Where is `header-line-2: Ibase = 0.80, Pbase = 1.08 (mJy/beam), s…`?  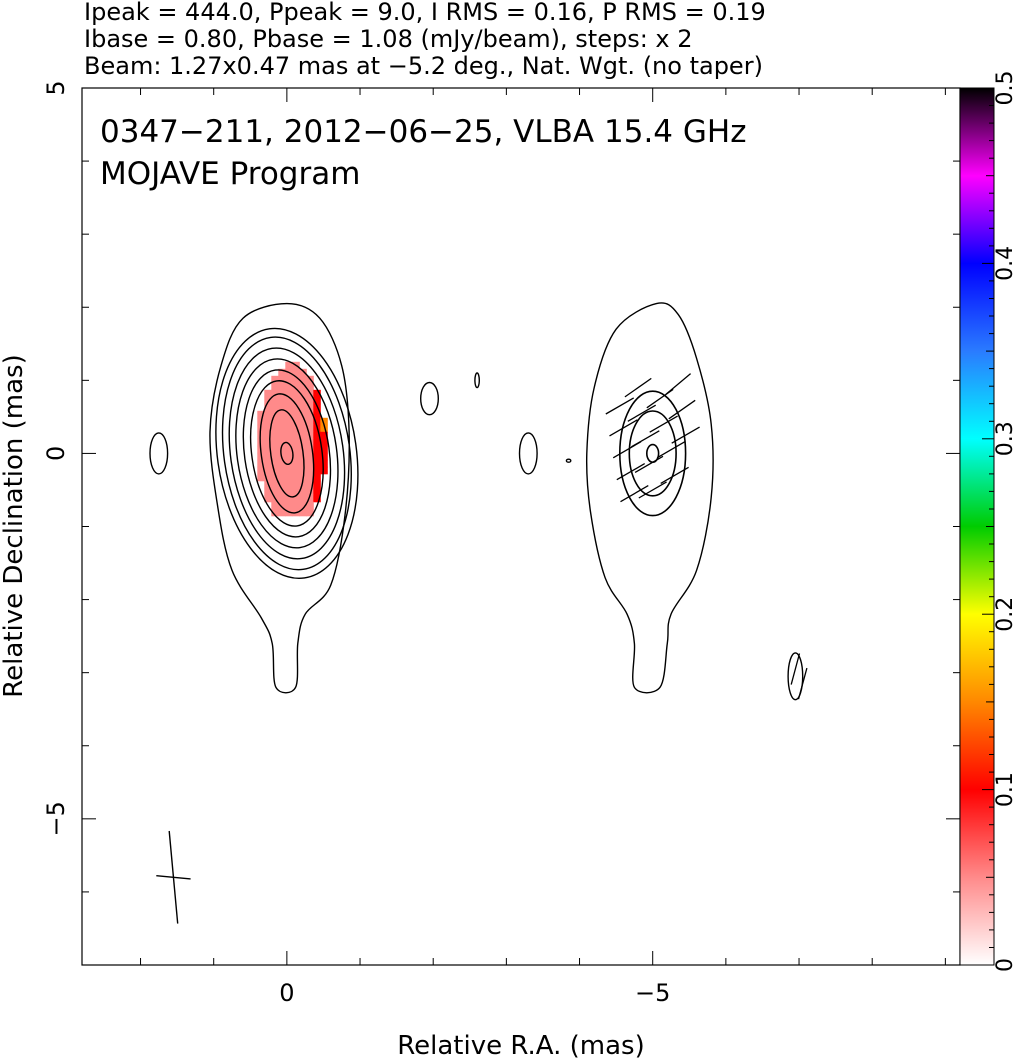
header-line-2: Ibase = 0.80, Pbase = 1.08 (mJy/beam), s… is located at coordinates (388, 39).